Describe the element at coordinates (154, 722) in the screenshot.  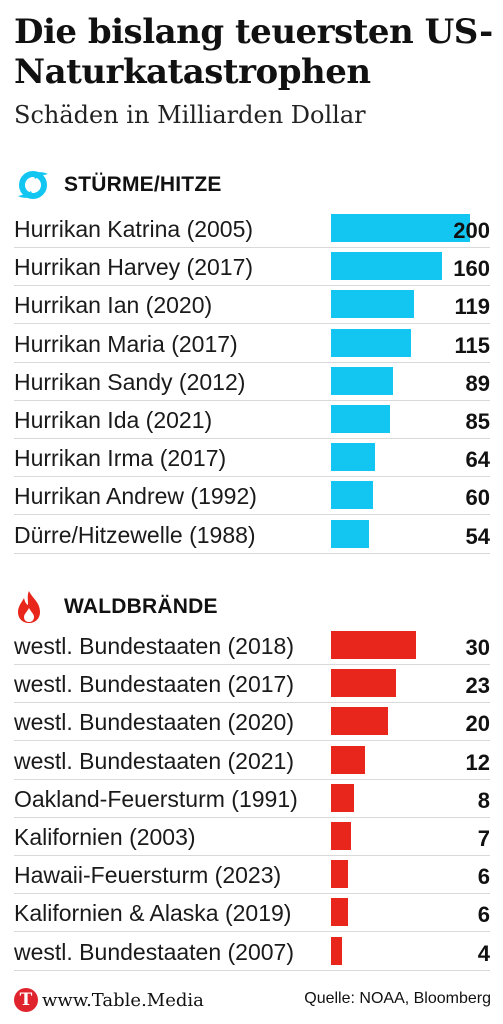
I see `bar-category-label: westl. Bundestaaten (2020)` at that location.